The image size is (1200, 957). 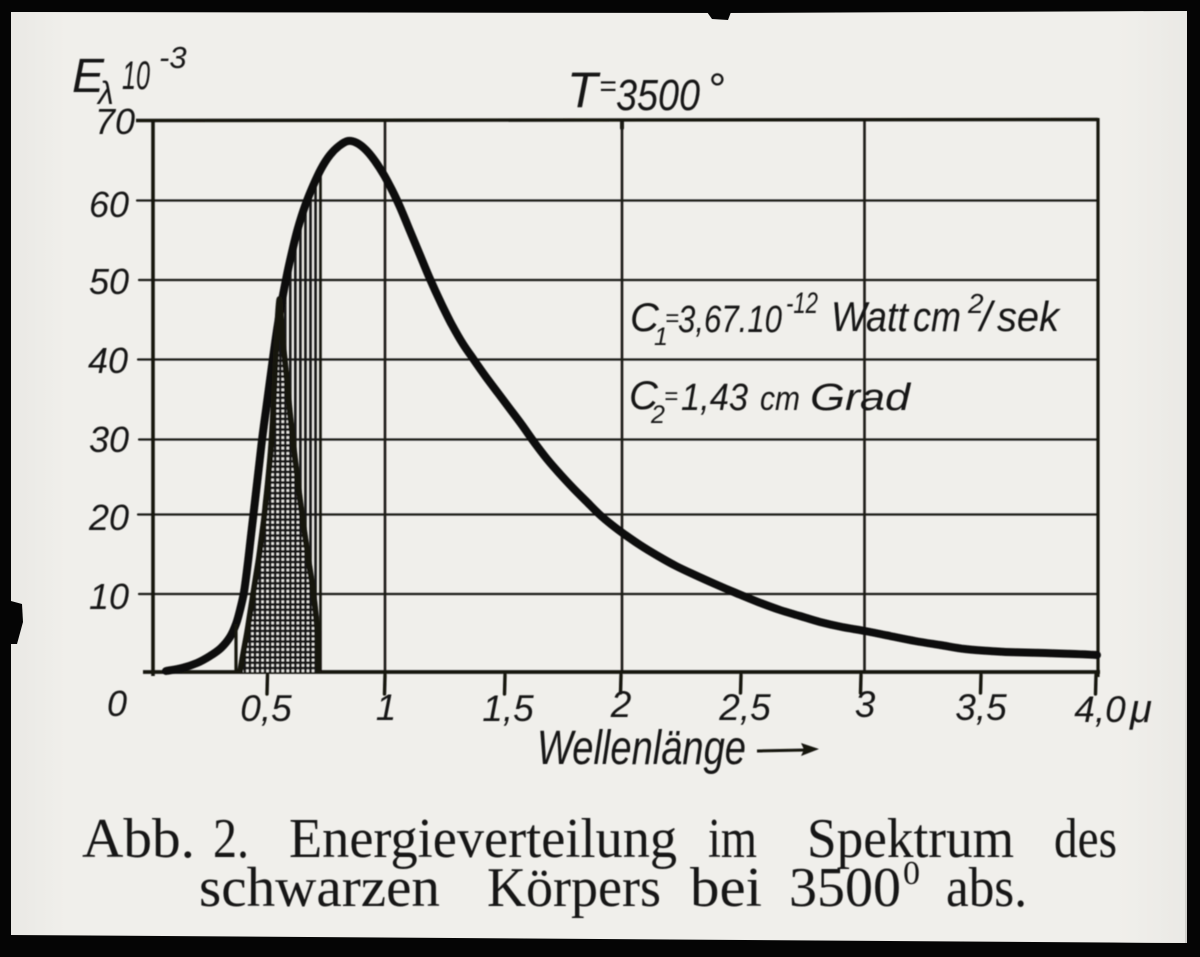 I want to click on svg-text: 50, so click(x=109, y=281).